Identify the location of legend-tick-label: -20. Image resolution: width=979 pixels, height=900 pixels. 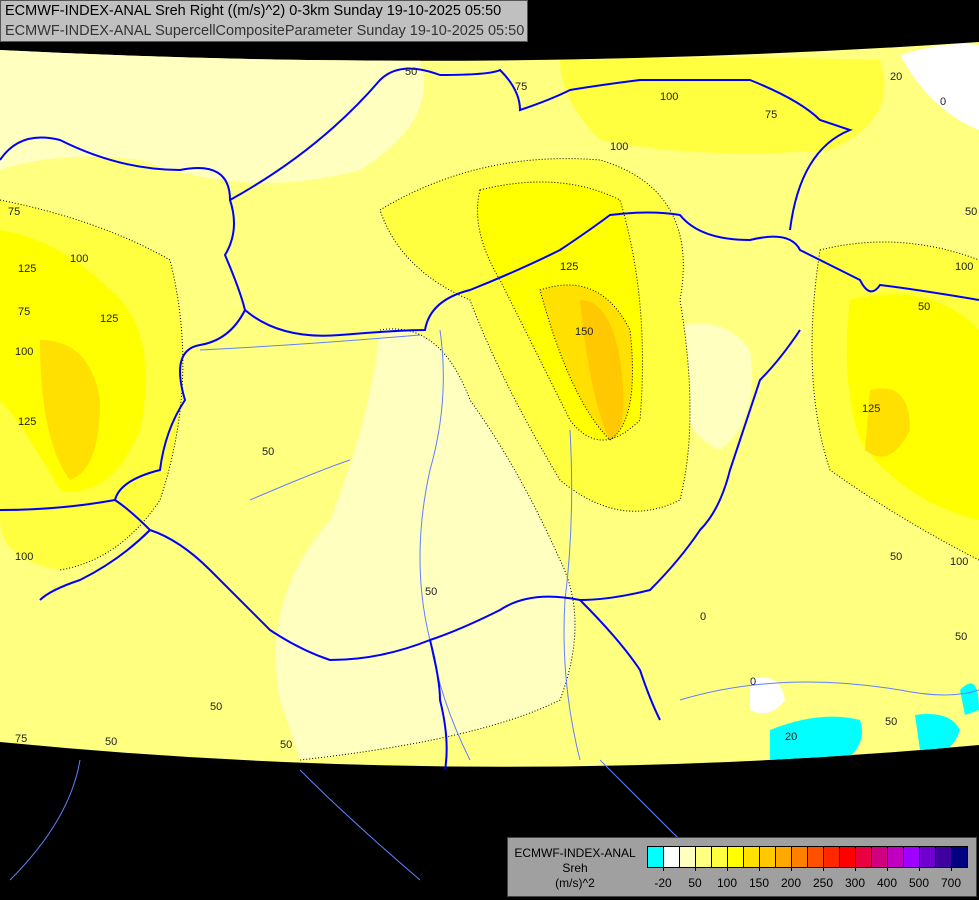
(663, 883).